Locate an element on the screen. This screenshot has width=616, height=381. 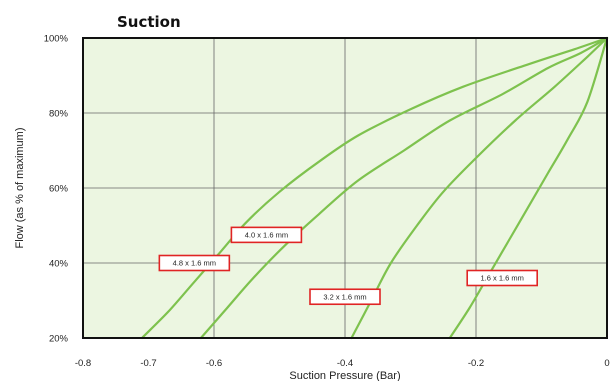
curve-label: 1.6 x 1.6 mm is located at coordinates (502, 278).